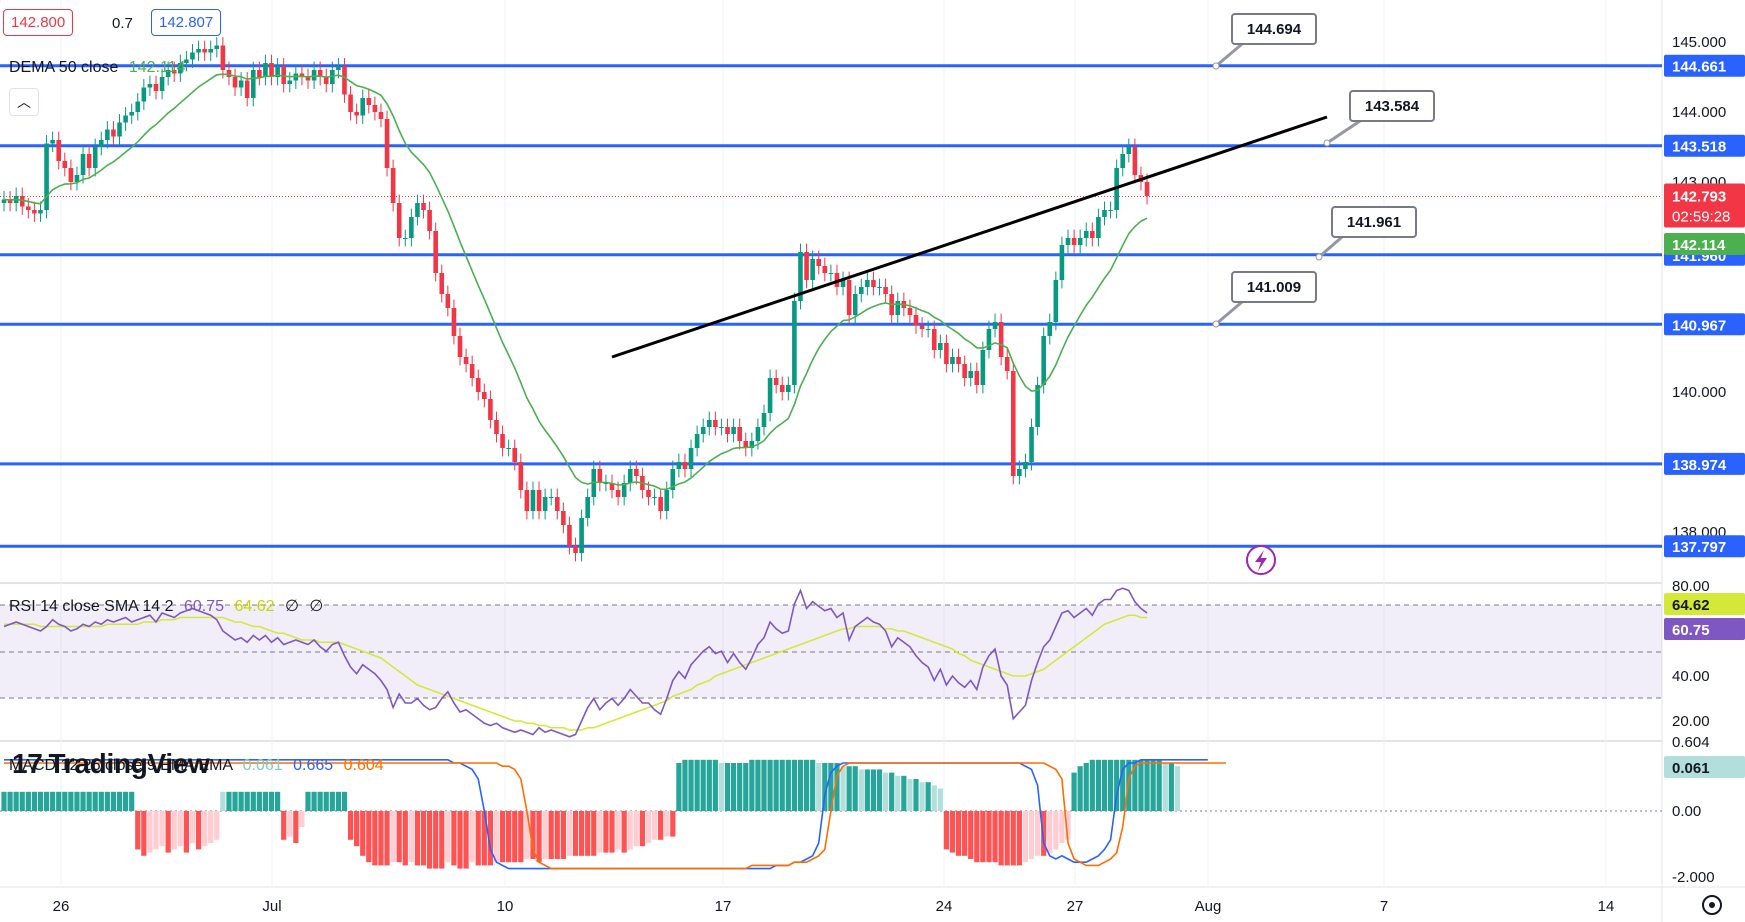 Image resolution: width=1745 pixels, height=922 pixels. Describe the element at coordinates (38, 22) in the screenshot. I see `bid-price-box: 142.800` at that location.